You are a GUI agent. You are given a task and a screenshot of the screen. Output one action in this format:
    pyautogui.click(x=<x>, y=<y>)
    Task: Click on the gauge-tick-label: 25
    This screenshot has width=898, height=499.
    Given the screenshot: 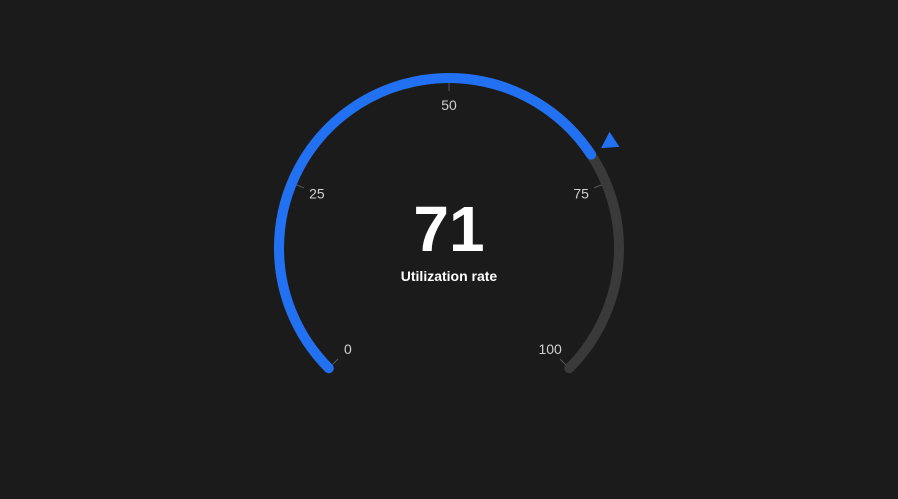 What is the action you would take?
    pyautogui.click(x=317, y=193)
    